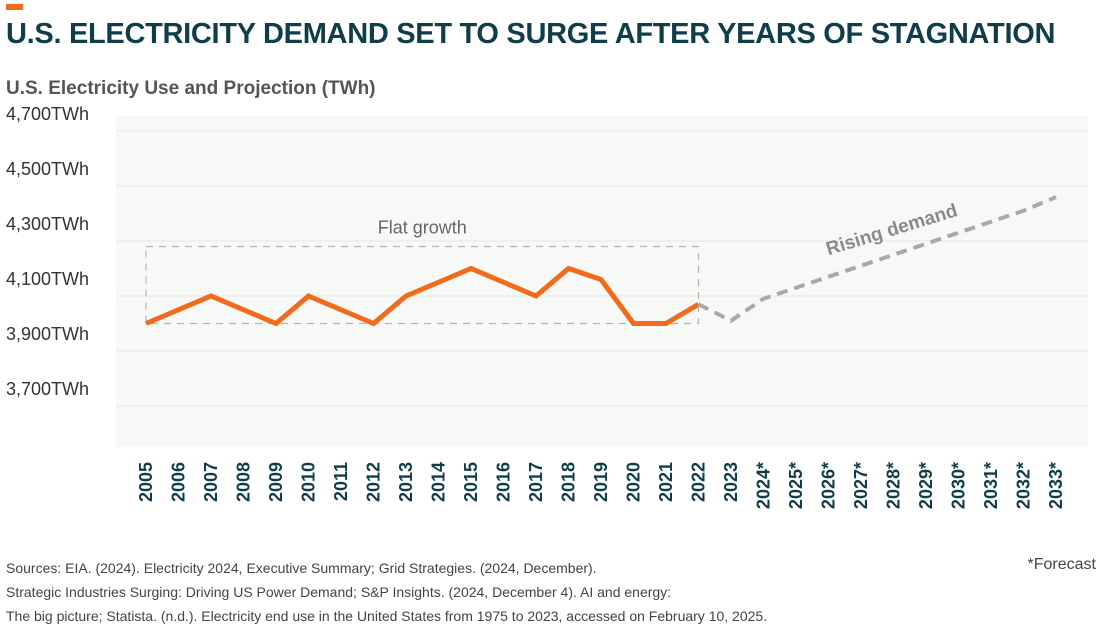 This screenshot has height=632, width=1100. What do you see at coordinates (47, 169) in the screenshot?
I see `y-tick-label: 4,500TWh` at bounding box center [47, 169].